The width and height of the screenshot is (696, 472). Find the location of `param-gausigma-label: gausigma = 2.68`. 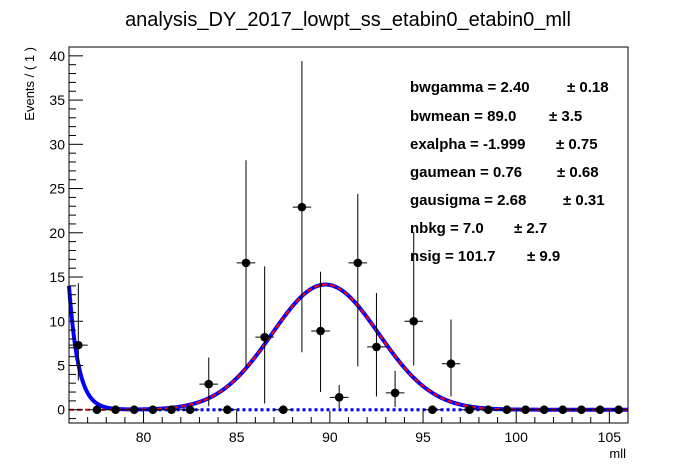

param-gausigma-label: gausigma = 2.68 is located at coordinates (468, 200).